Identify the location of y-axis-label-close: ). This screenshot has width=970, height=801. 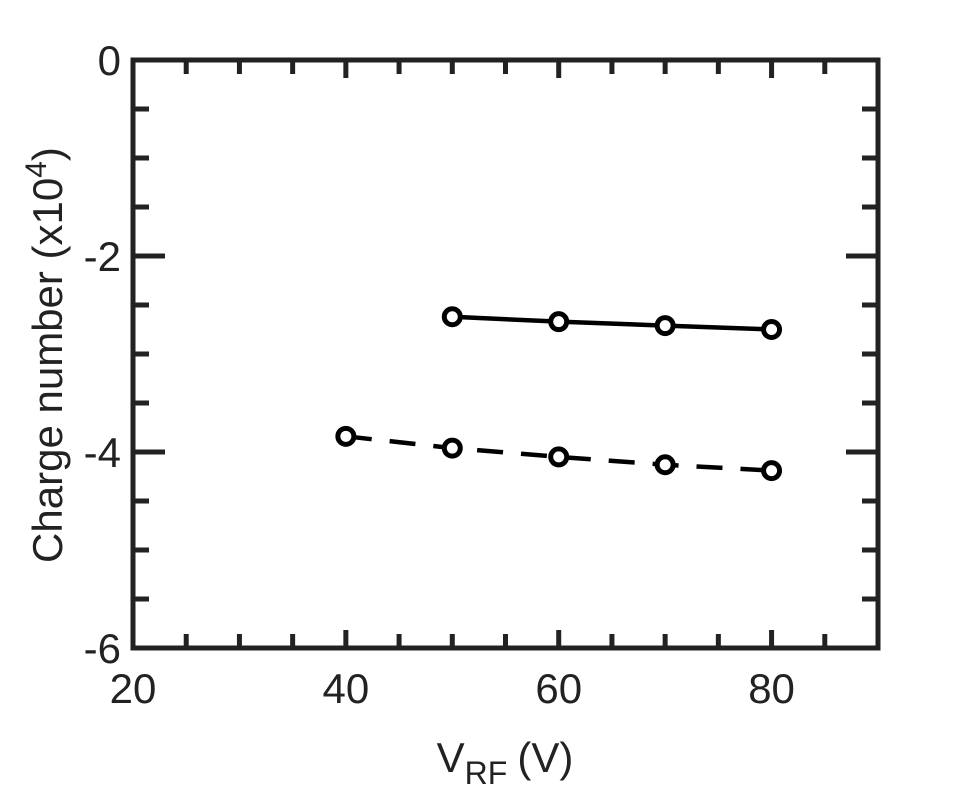
(47, 154).